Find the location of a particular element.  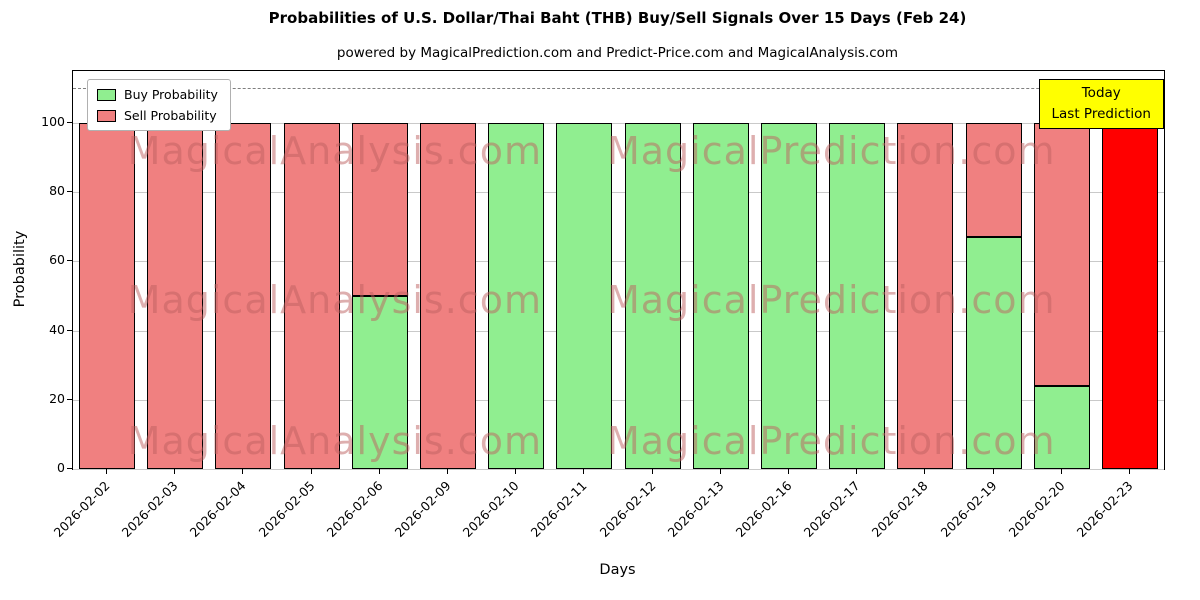

today-annotation-line1: Today is located at coordinates (1101, 93).